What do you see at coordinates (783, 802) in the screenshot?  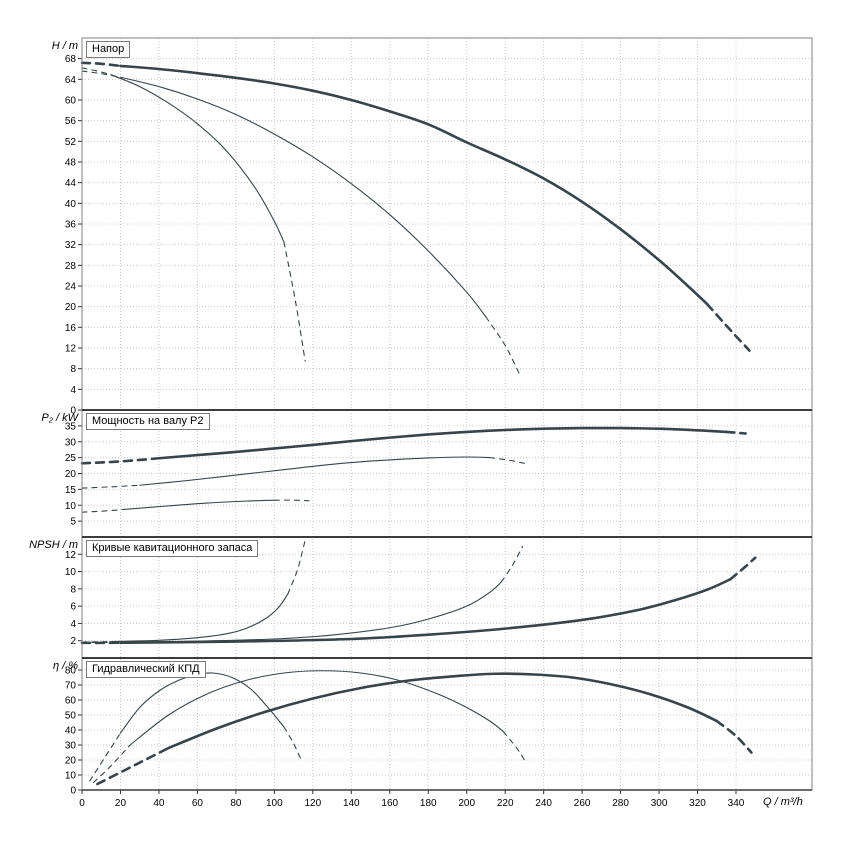 I see `x-axis-caption: Q / m³/h` at bounding box center [783, 802].